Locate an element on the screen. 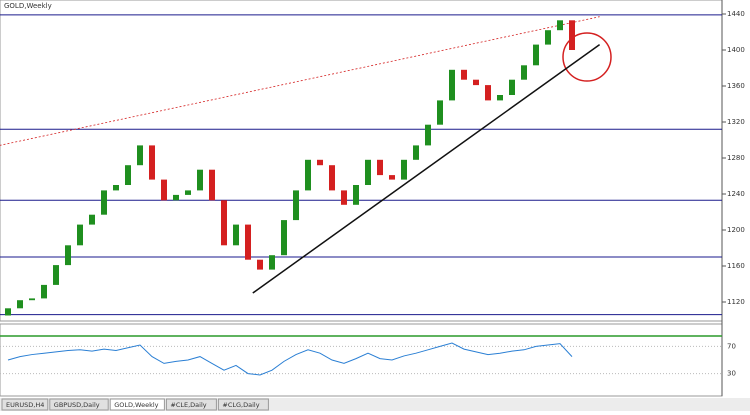 The width and height of the screenshot is (750, 415). highlight-circle is located at coordinates (587, 57).